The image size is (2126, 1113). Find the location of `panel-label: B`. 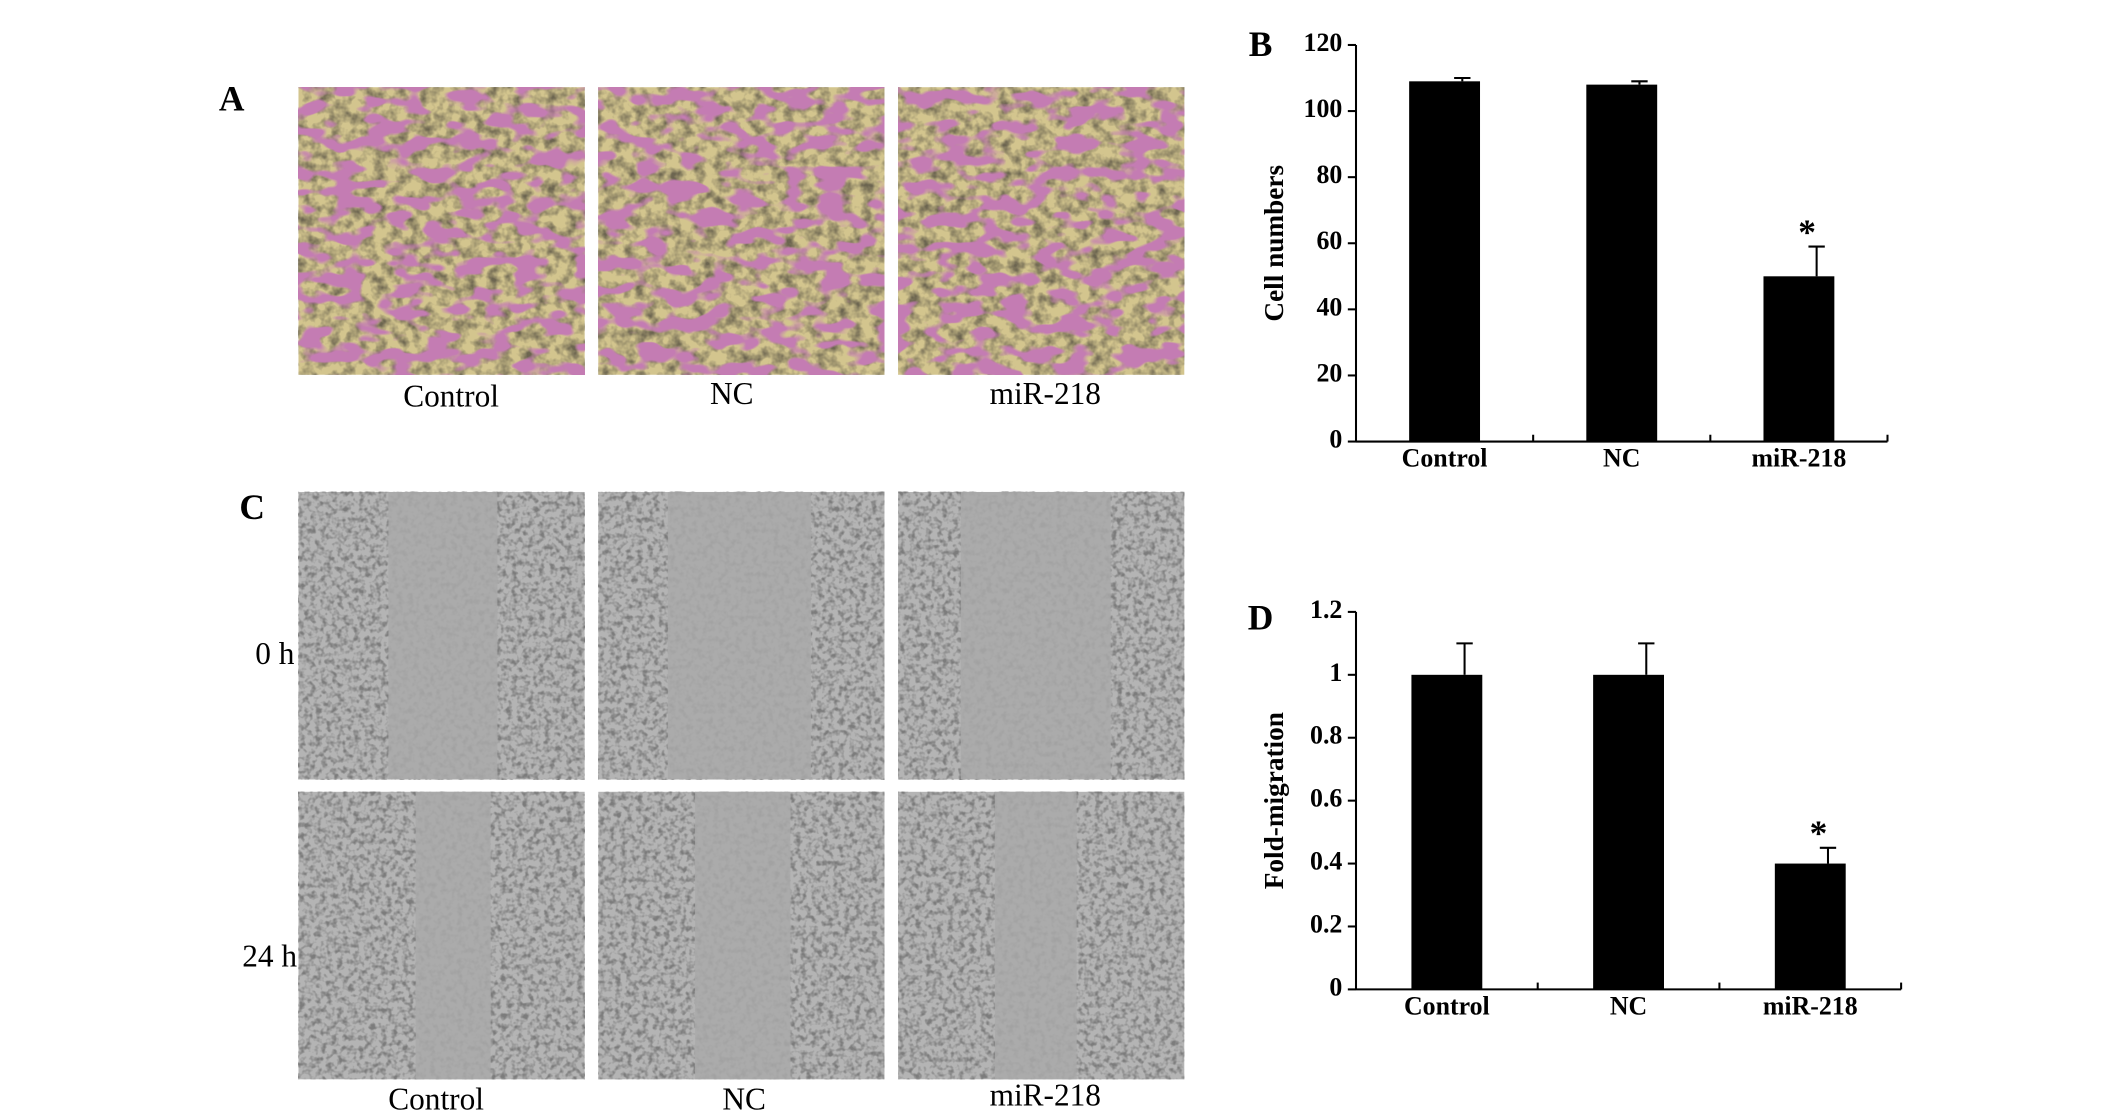

panel-label: B is located at coordinates (1261, 44).